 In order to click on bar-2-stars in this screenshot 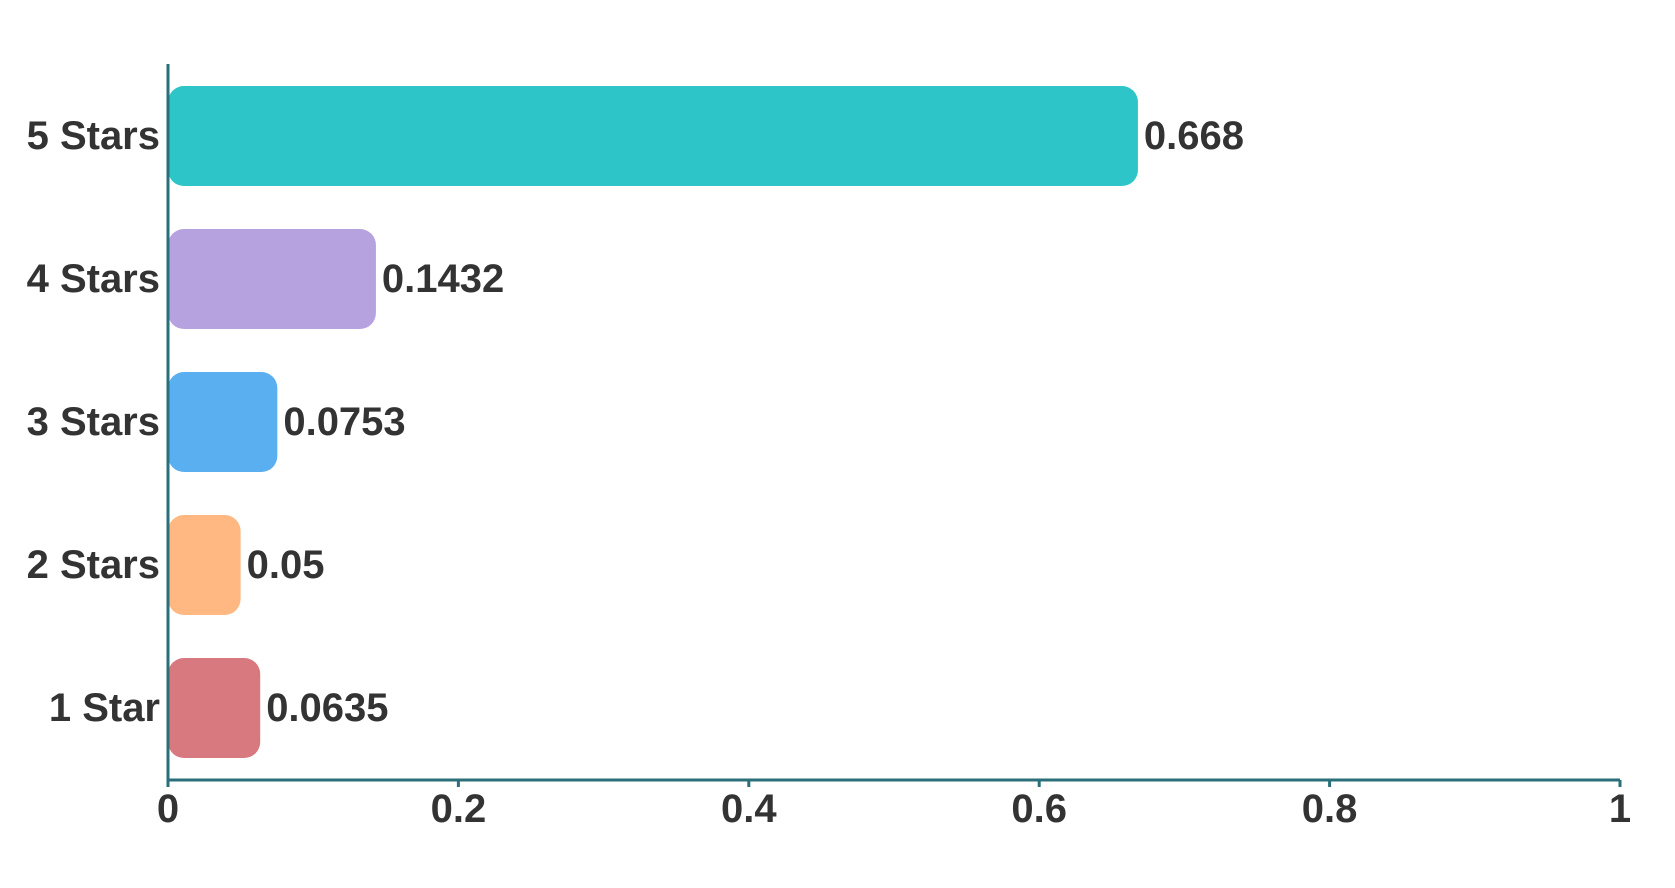, I will do `click(204, 565)`.